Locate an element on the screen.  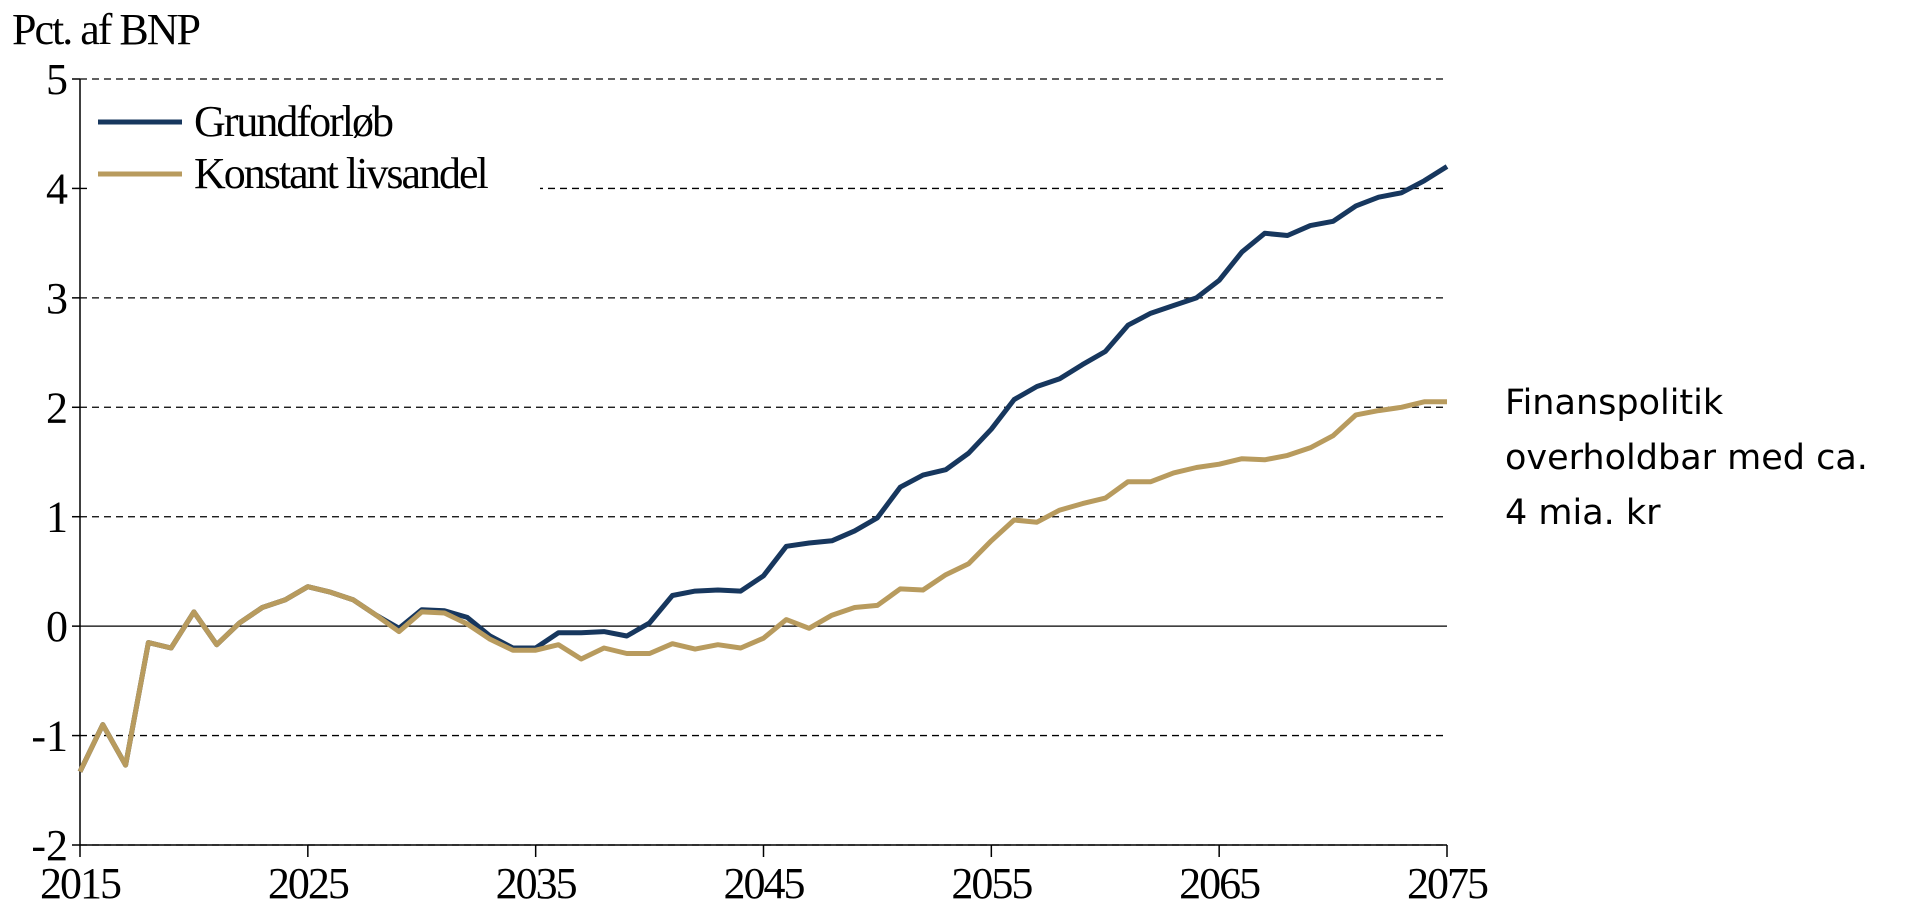
y-tick-label: 3 is located at coordinates (57, 298).